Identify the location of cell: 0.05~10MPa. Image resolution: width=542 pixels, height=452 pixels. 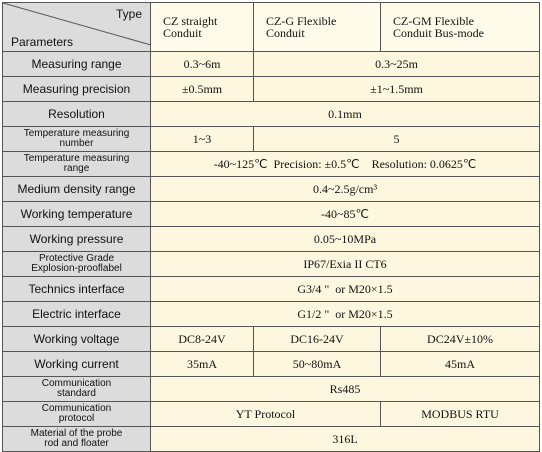
(345, 239).